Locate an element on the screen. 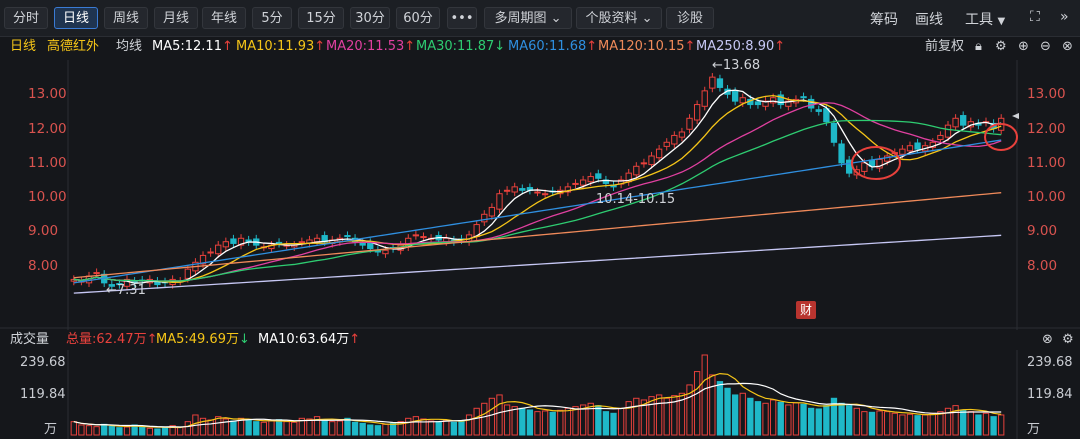 The image size is (1080, 439). tab-0: 分时 is located at coordinates (26, 18).